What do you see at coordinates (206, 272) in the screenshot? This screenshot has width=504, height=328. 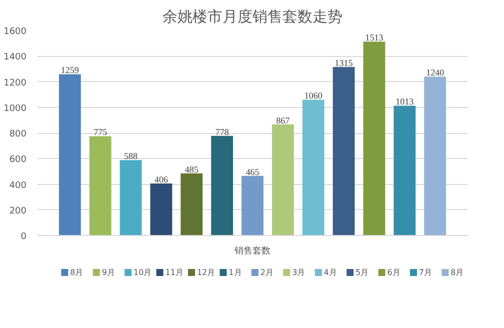 I see `legend-label: 12月` at bounding box center [206, 272].